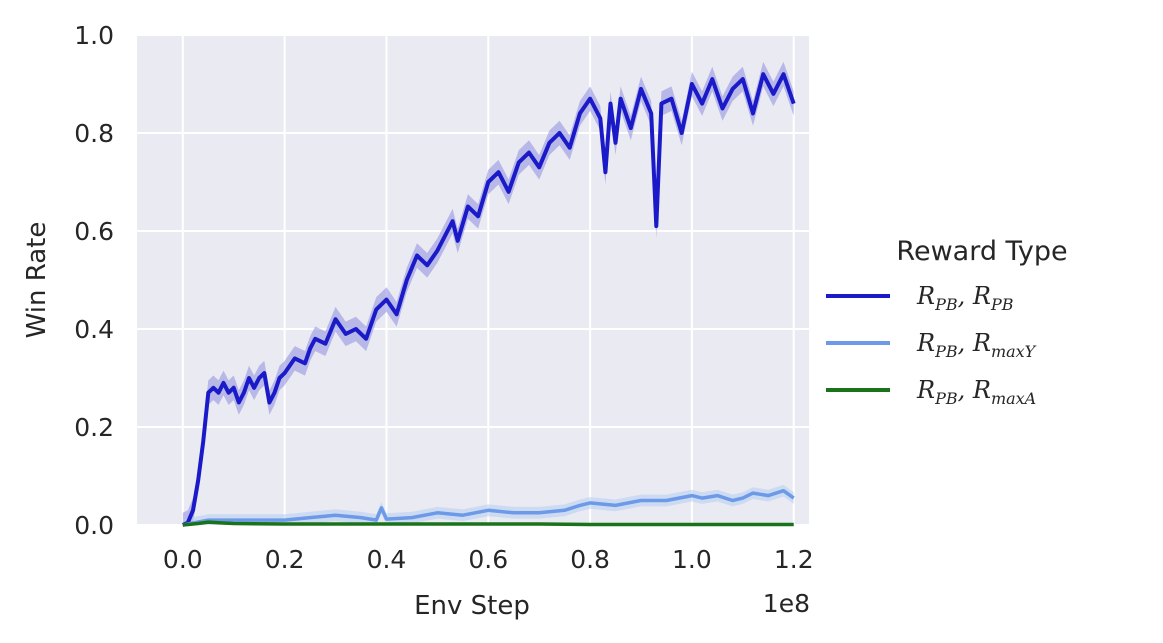 This screenshot has height=643, width=1163. What do you see at coordinates (94, 525) in the screenshot?
I see `y-tick-label: 0.0` at bounding box center [94, 525].